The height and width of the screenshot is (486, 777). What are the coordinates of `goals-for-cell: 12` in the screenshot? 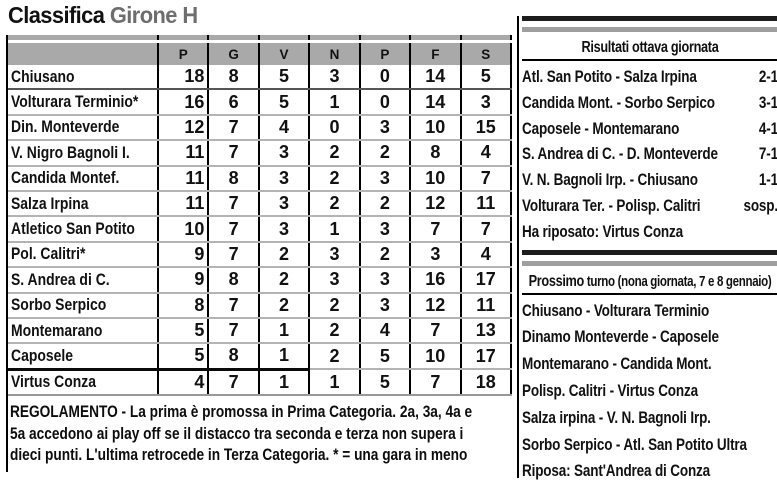 It's located at (435, 305).